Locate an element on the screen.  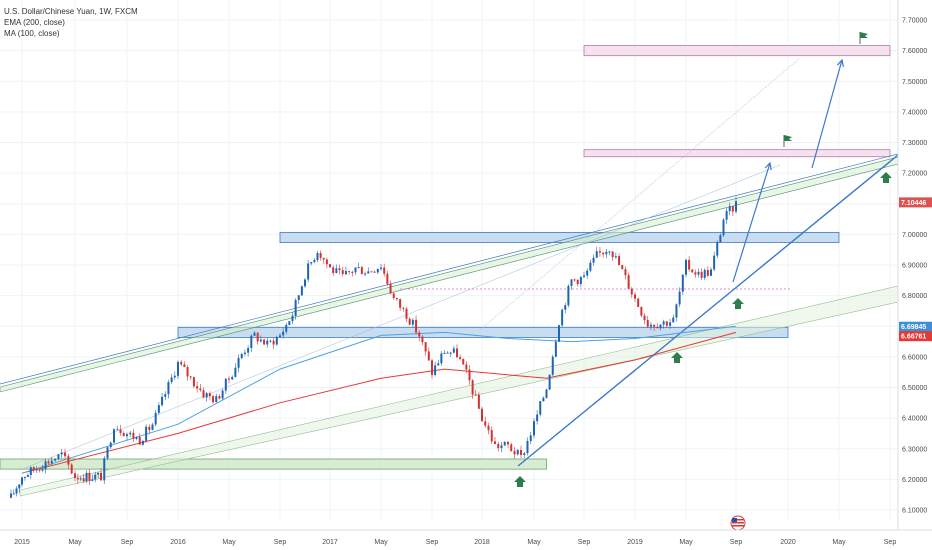
x-tick-label: 2015 is located at coordinates (22, 542).